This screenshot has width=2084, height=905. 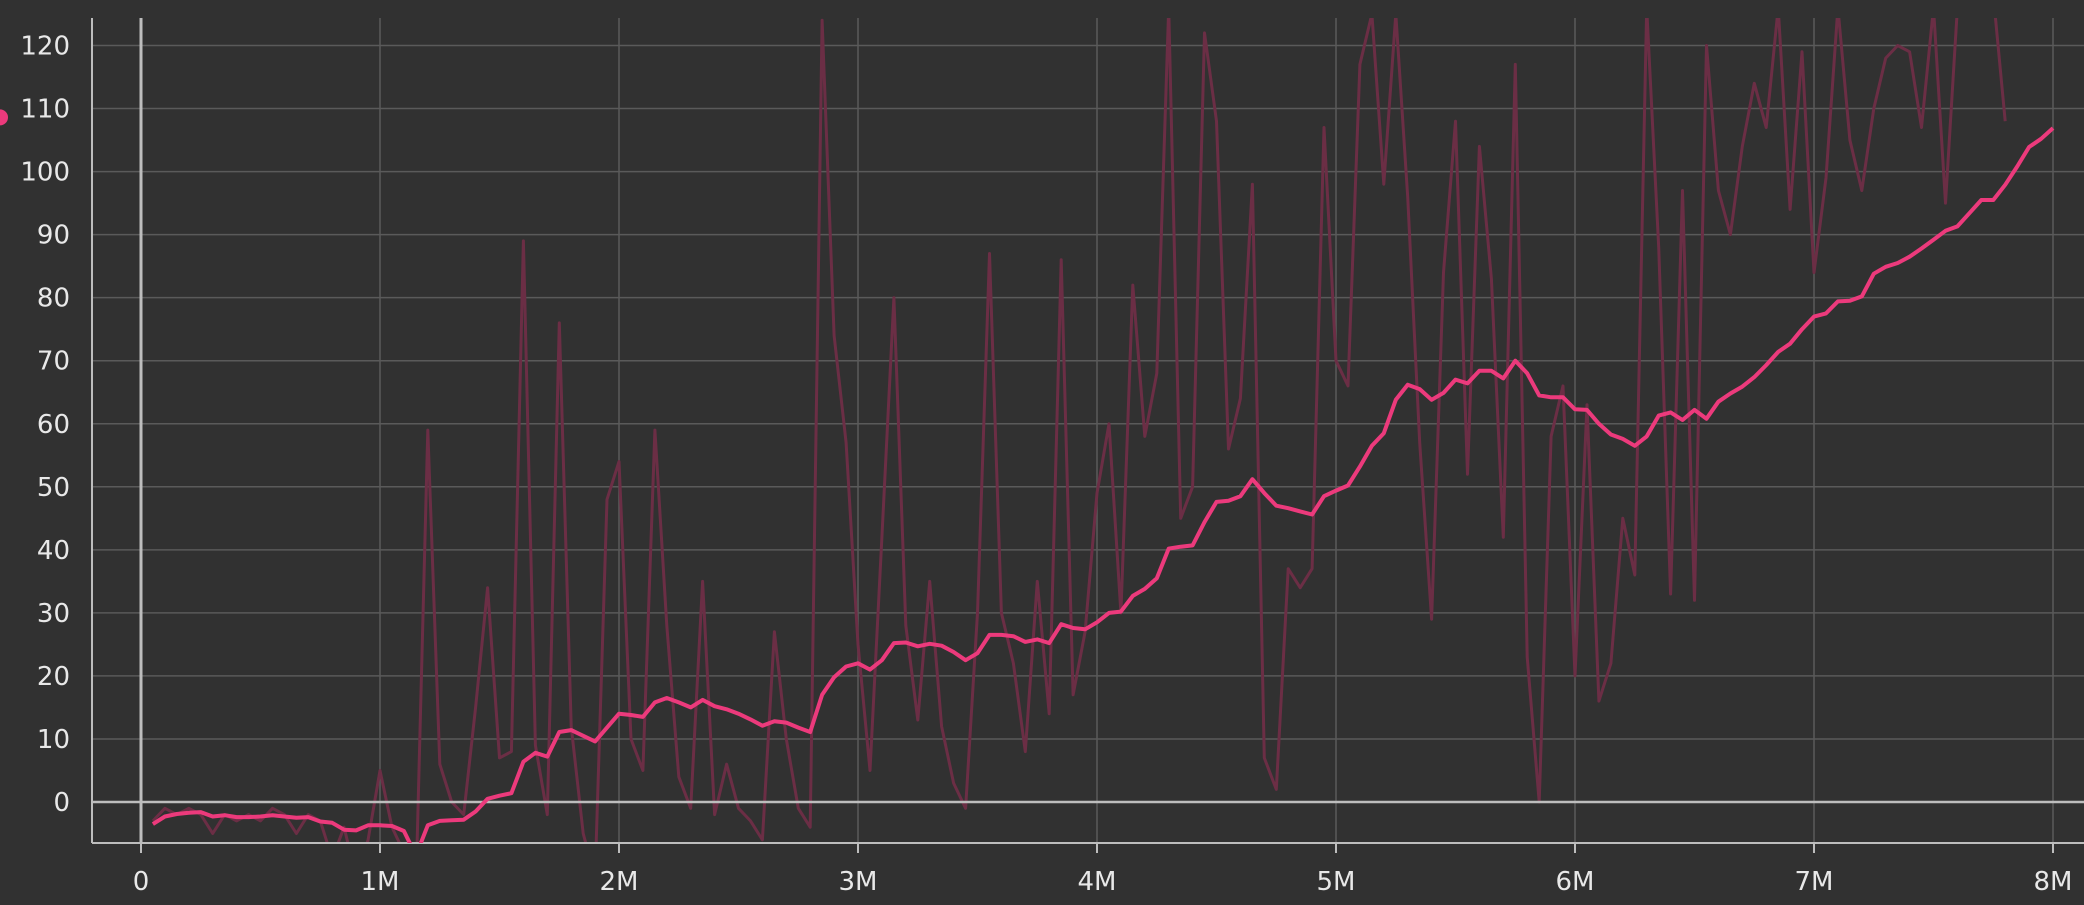 I want to click on y-tick-label: 10, so click(x=53, y=740).